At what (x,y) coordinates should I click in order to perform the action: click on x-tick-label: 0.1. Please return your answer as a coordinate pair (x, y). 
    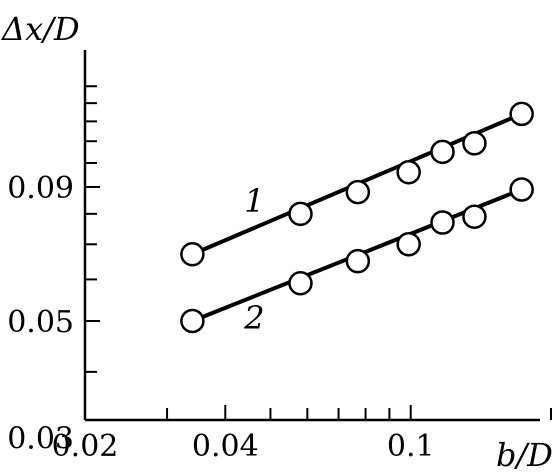
    Looking at the image, I should click on (411, 446).